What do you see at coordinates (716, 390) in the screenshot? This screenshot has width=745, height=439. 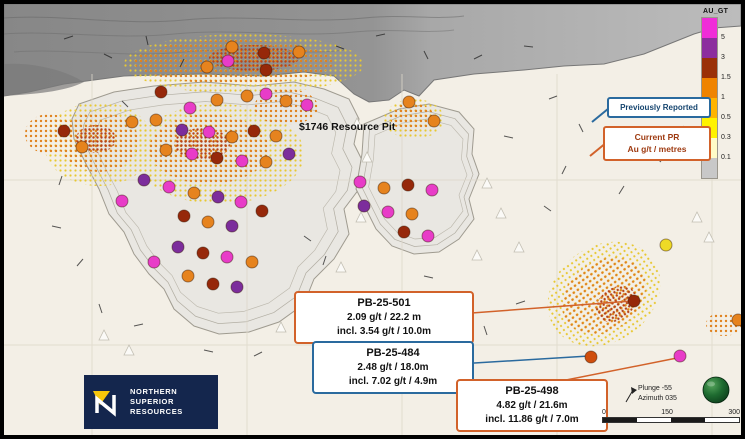 I see `orientation-sphere` at bounding box center [716, 390].